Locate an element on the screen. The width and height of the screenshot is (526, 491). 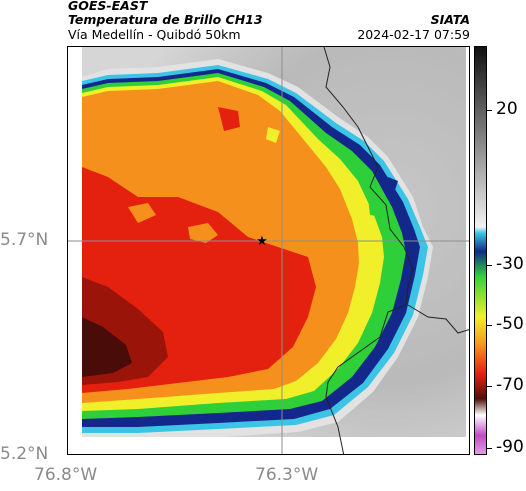
lon-label-left: 76.8°W is located at coordinates (66, 475).